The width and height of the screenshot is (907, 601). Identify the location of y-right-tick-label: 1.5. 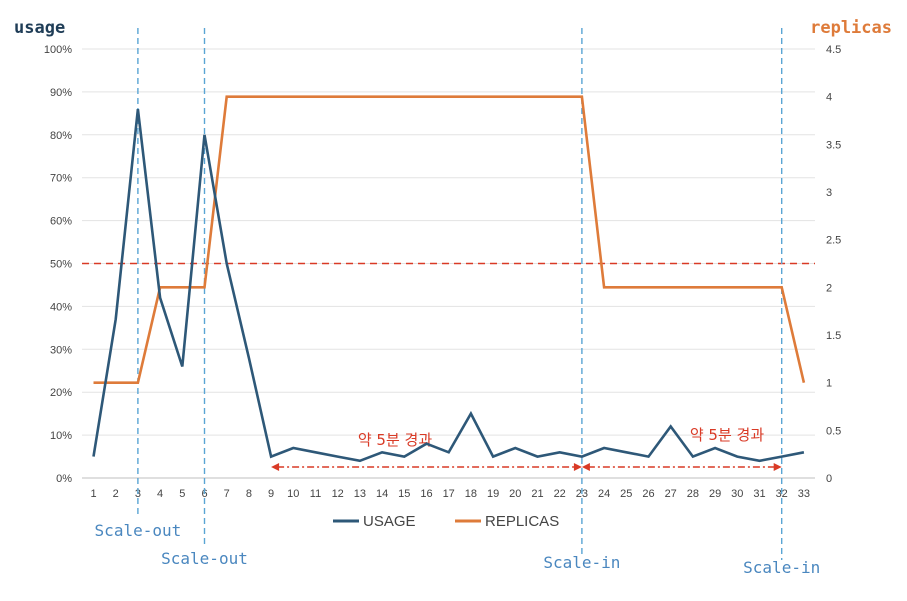
(833, 336).